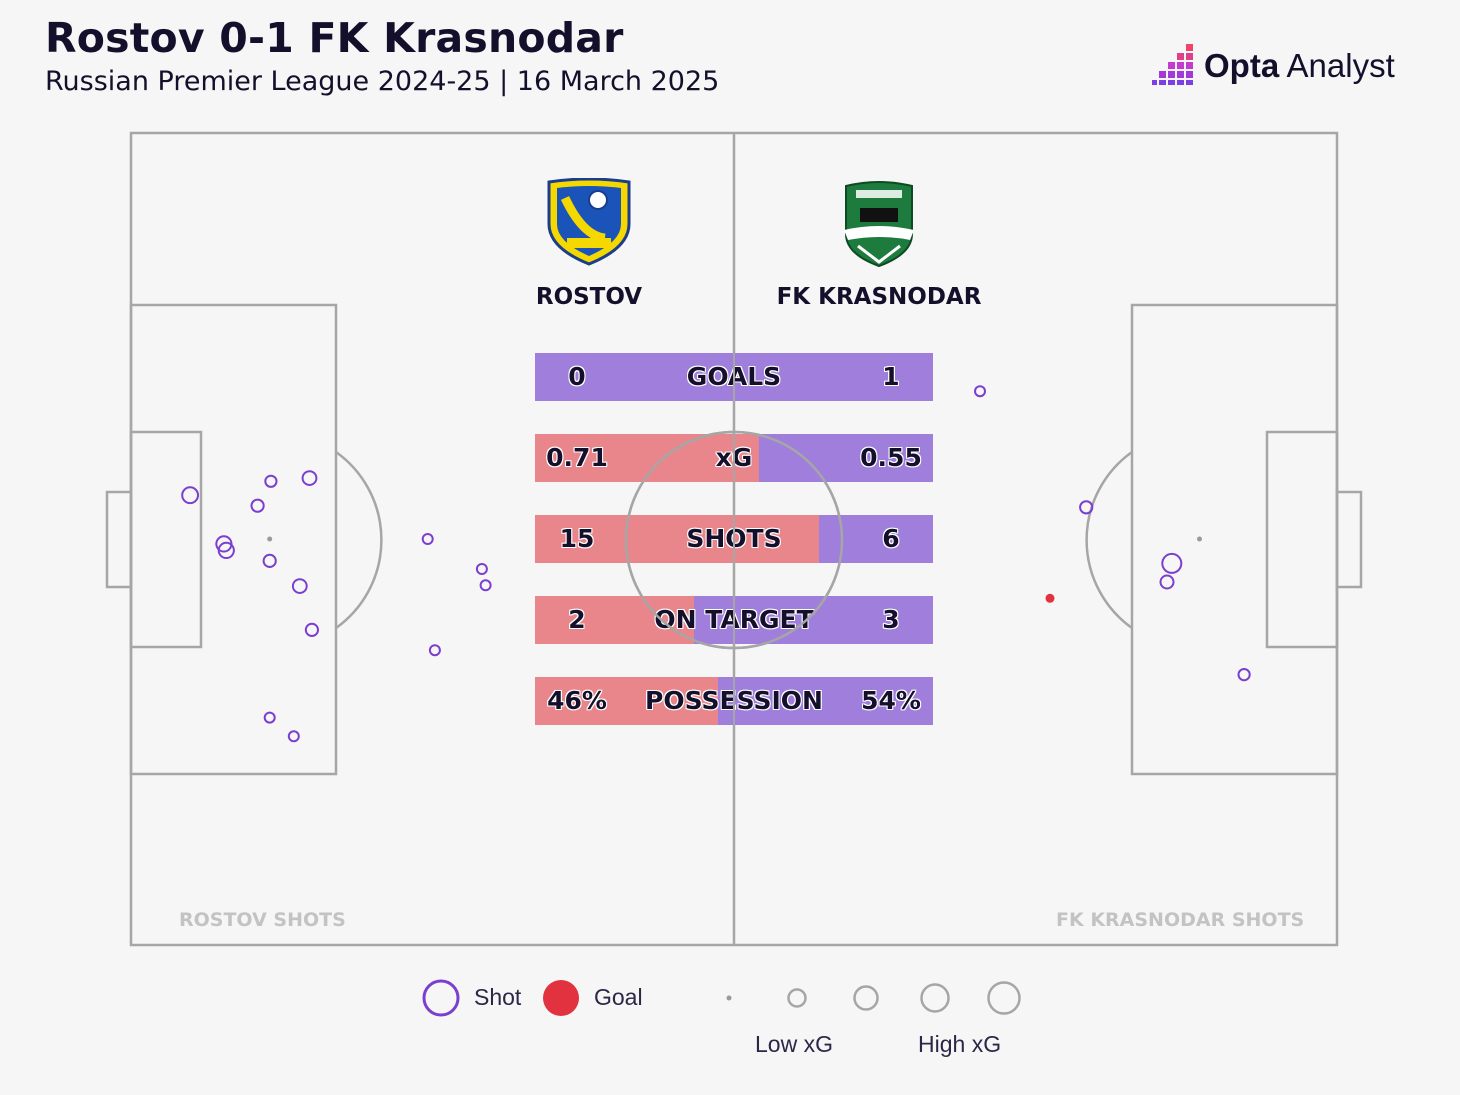 The image size is (1460, 1095). Describe the element at coordinates (734, 377) in the screenshot. I see `stat-row-goals: 0 GOALS 1` at that location.